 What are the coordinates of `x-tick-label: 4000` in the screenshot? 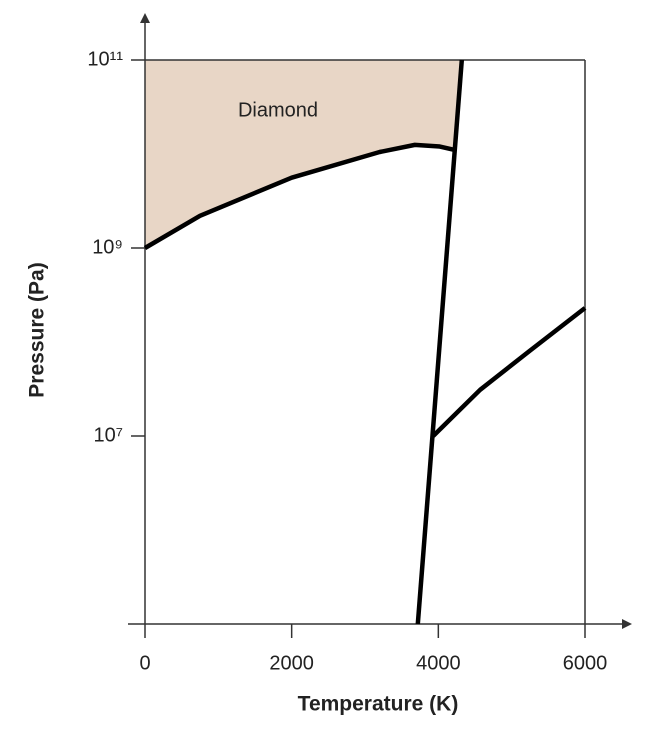 It's located at (438, 663).